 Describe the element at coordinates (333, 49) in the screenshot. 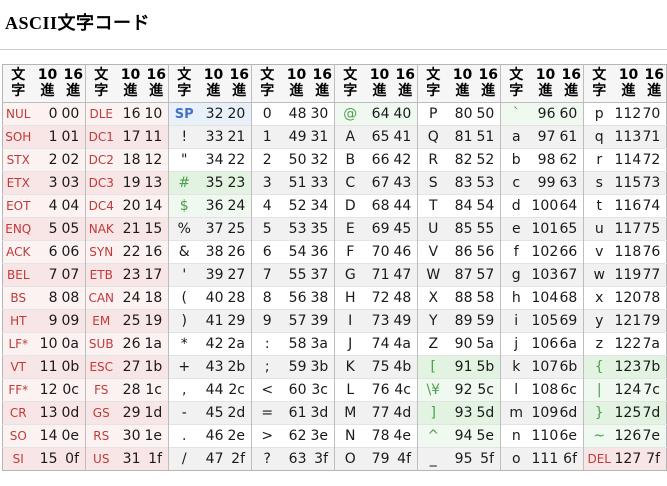

I see `divider` at that location.